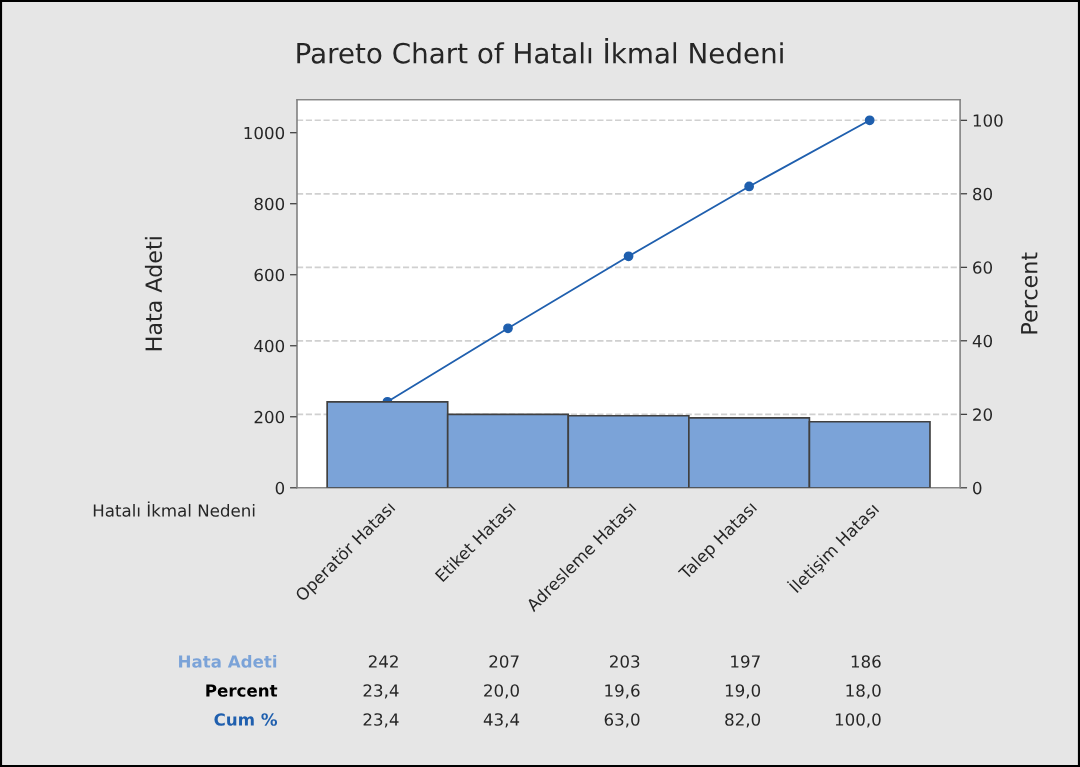  Describe the element at coordinates (381, 720) in the screenshot. I see `data-label: 23,4` at that location.